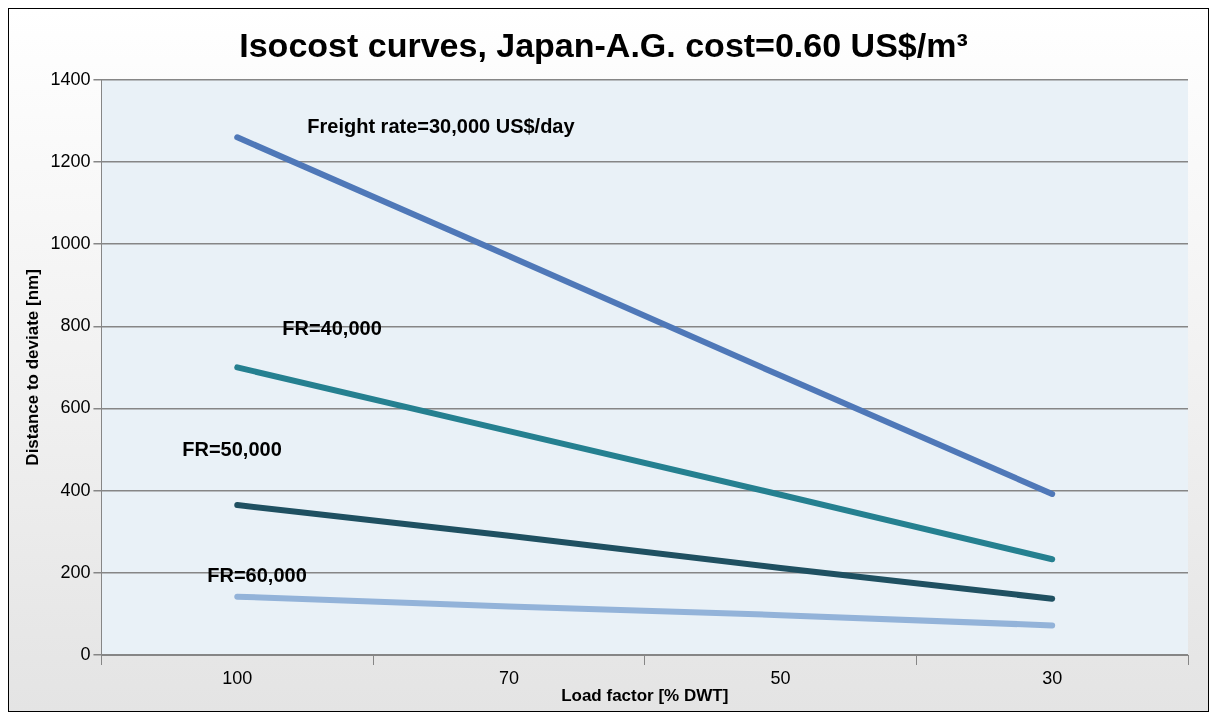 Image resolution: width=1217 pixels, height=720 pixels. Describe the element at coordinates (232, 448) in the screenshot. I see `text: FR=50,000` at that location.